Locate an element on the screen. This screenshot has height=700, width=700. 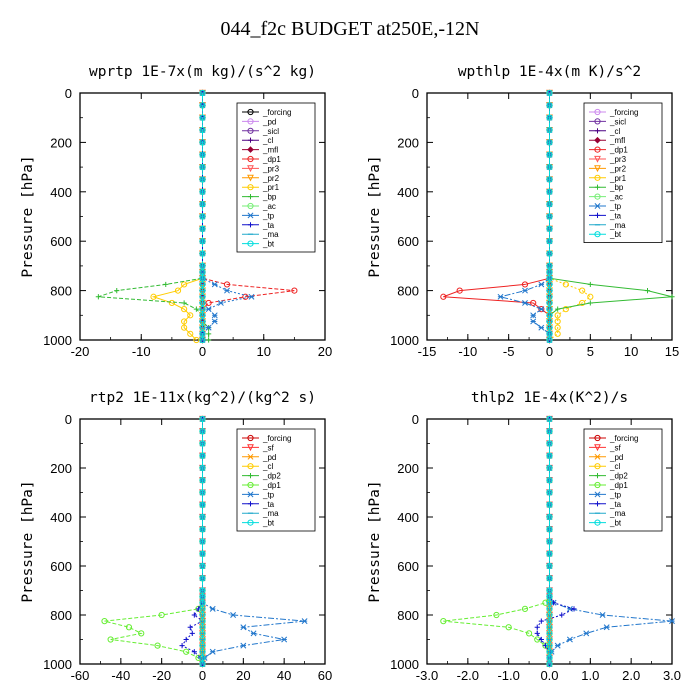
y-axis-label: Pressure [hPa] is located at coordinates (375, 541).